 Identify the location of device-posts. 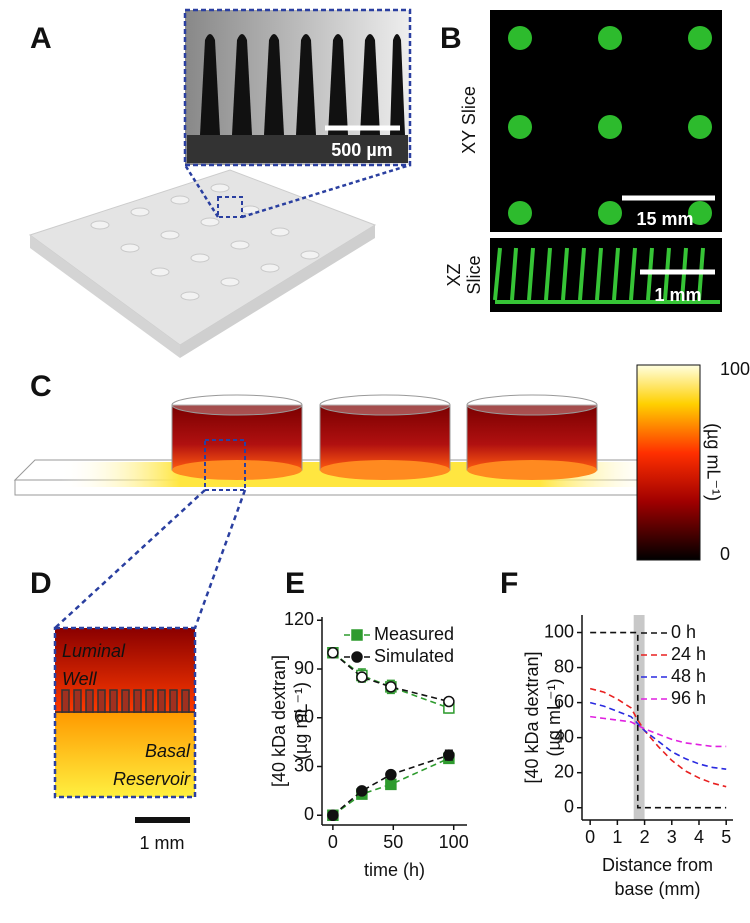
(205, 242).